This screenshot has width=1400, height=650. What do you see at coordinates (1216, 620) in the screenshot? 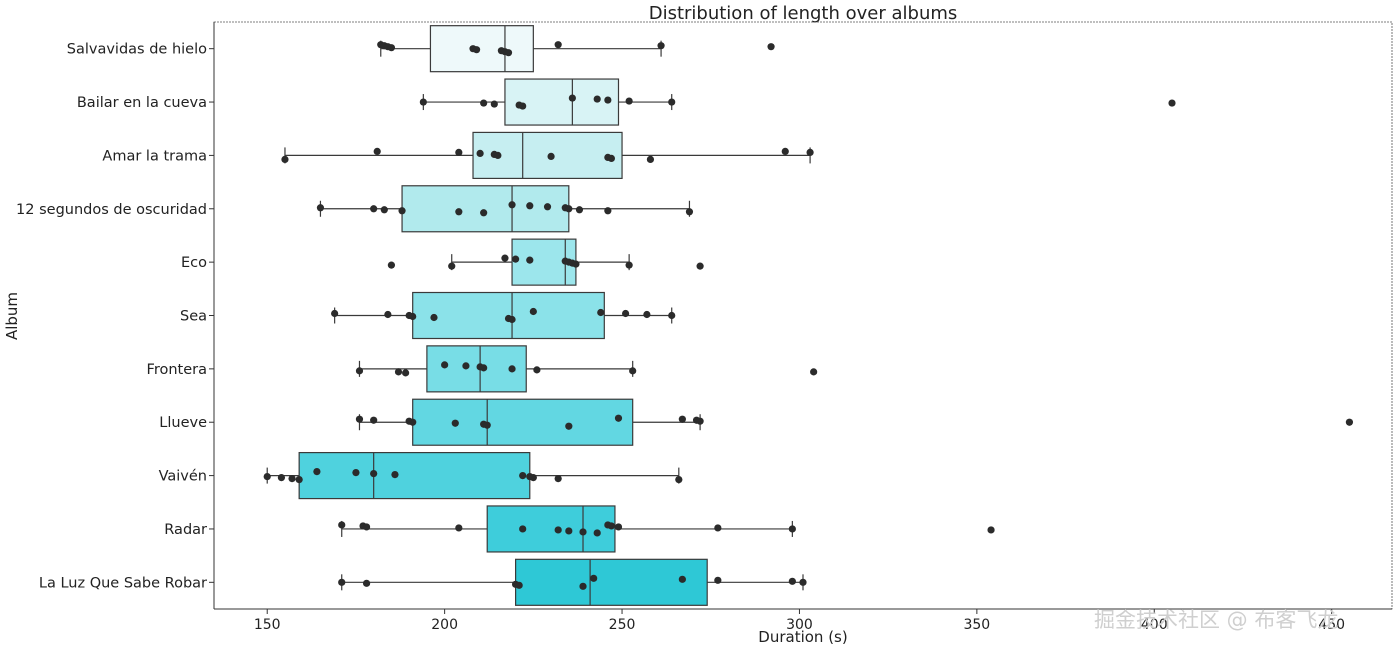
I see `watermark-text: 掘金技术社区 @ 布客飞龙` at bounding box center [1216, 620].